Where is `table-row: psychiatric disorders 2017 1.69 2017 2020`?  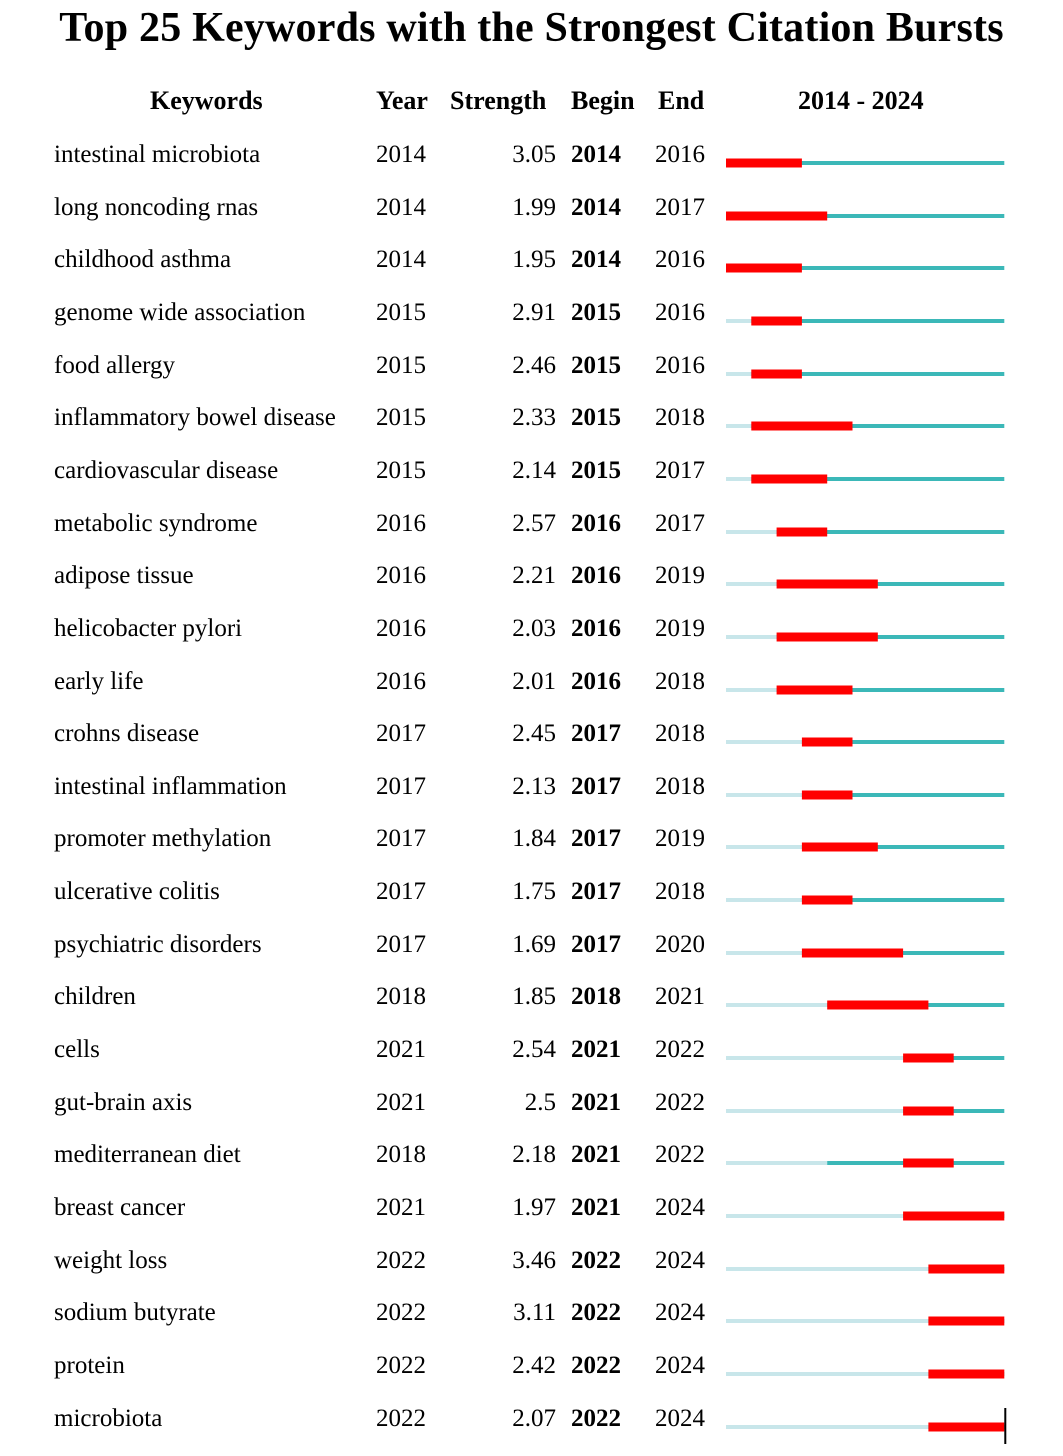 table-row: psychiatric disorders 2017 1.69 2017 2020 is located at coordinates (531, 956).